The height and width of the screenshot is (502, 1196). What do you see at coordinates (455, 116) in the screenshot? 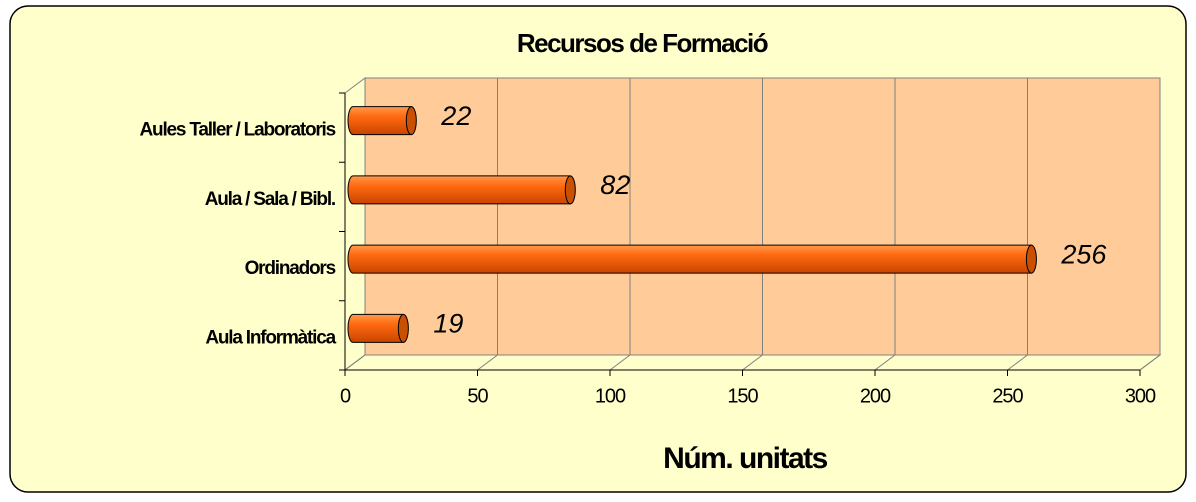
I see `value-label: 22` at bounding box center [455, 116].